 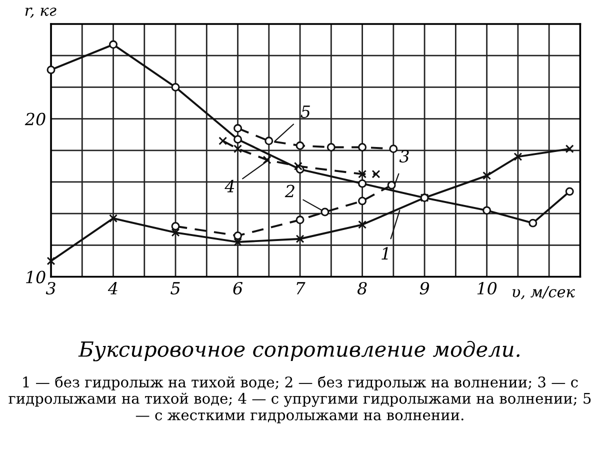 I want to click on x-tick-label: 10, so click(x=487, y=288).